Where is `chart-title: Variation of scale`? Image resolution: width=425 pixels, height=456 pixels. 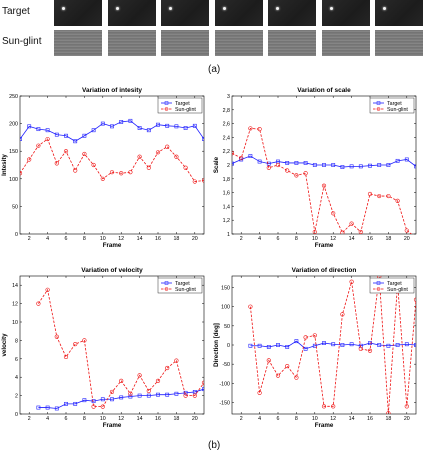
chart-title: Variation of scale is located at coordinates (324, 90).